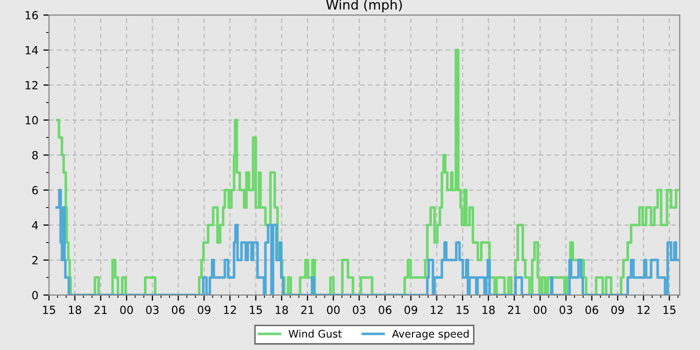 The width and height of the screenshot is (700, 350). I want to click on y-tick-label: 6, so click(35, 190).